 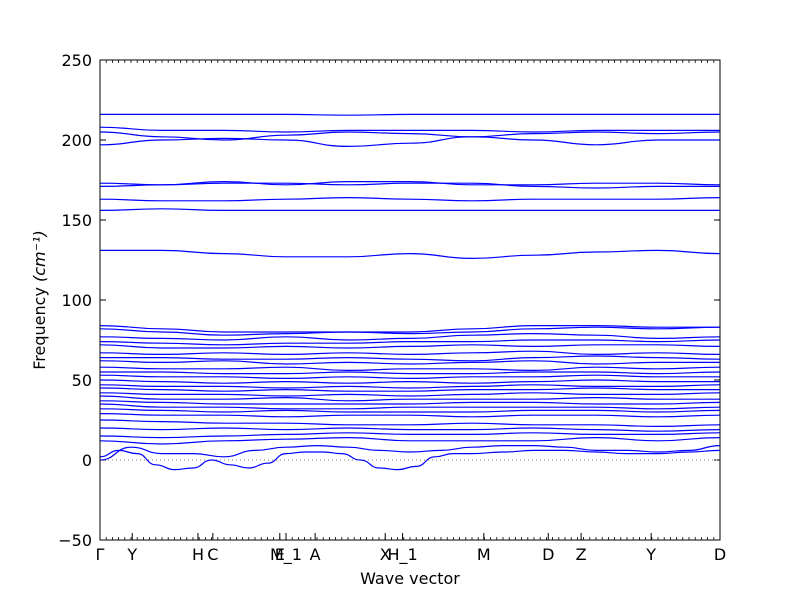 I want to click on x-axis-label: Wave vector, so click(x=410, y=578).